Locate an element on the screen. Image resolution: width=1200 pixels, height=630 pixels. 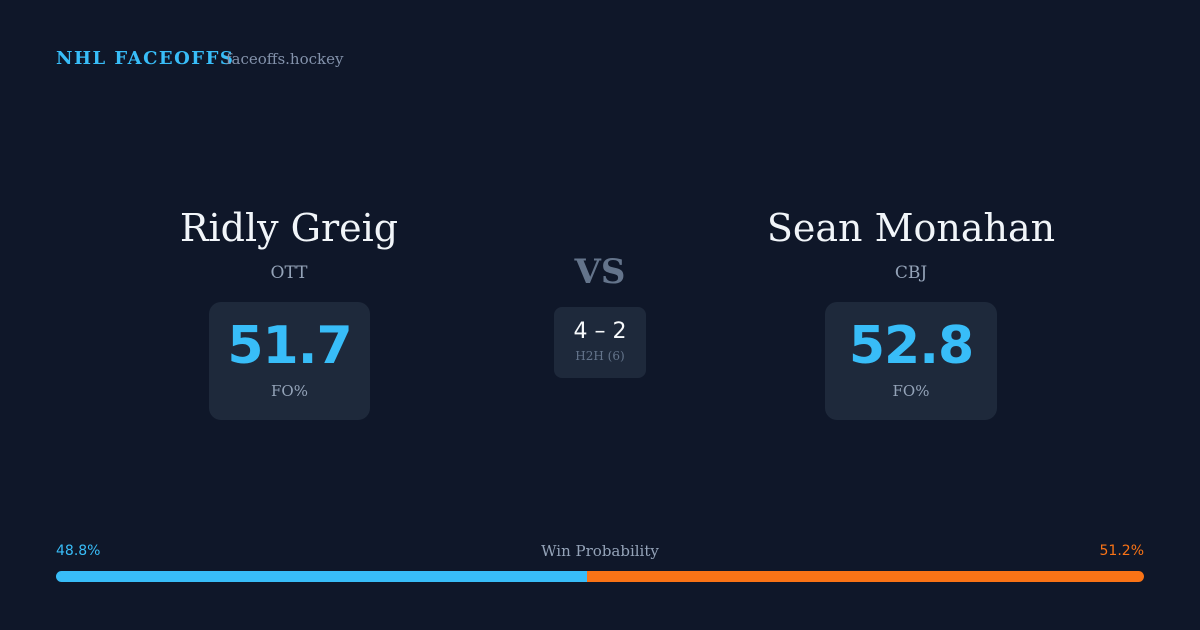
fo-box: 52.8 FO% is located at coordinates (911, 361).